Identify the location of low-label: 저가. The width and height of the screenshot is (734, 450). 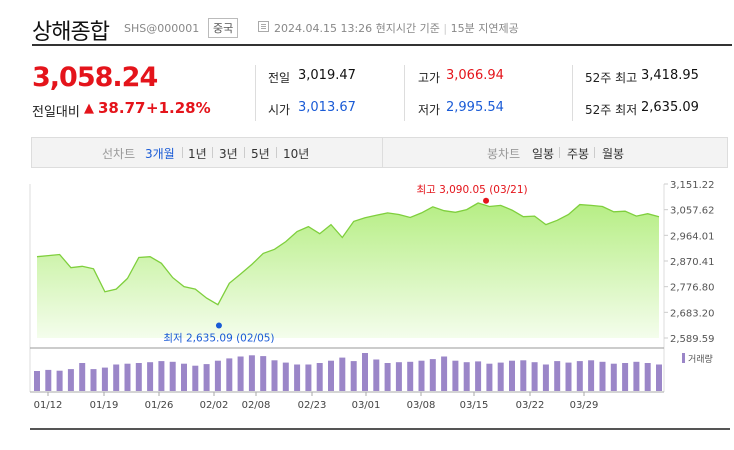
(429, 110).